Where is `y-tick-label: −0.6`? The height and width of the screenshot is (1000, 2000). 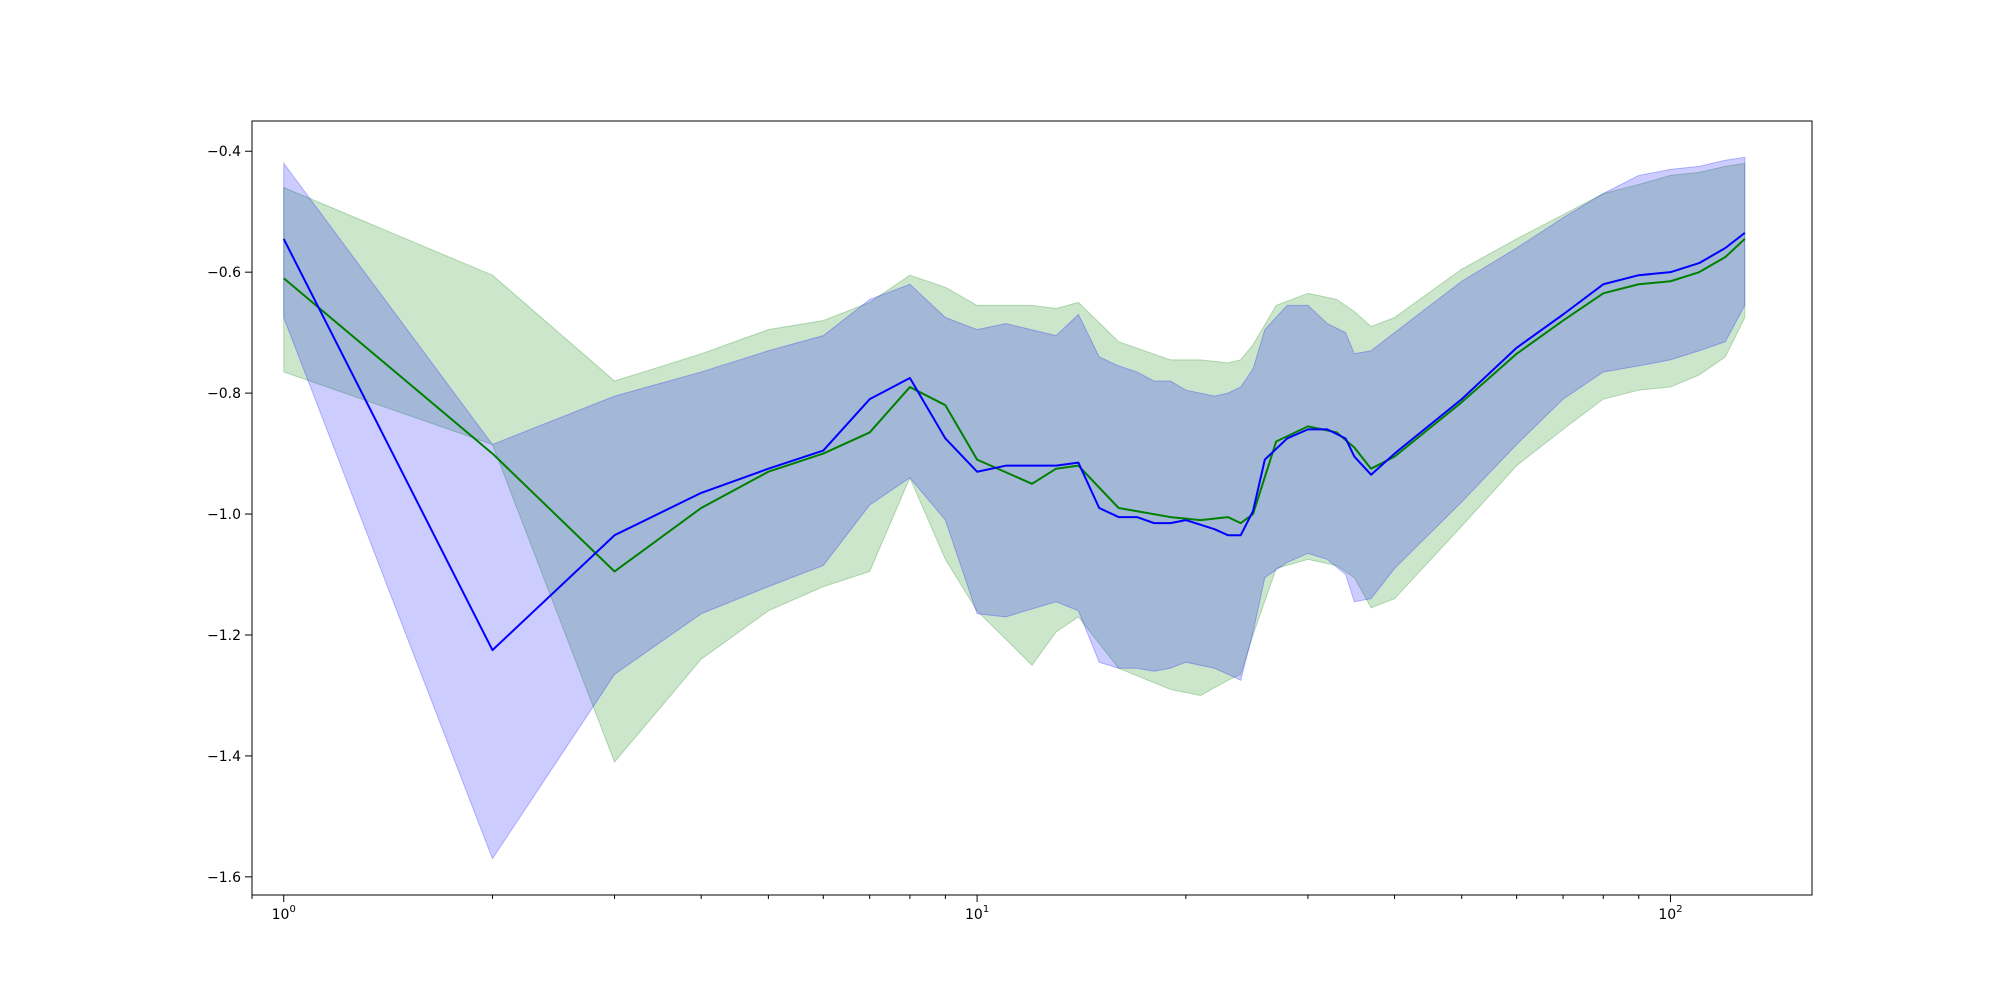
y-tick-label: −0.6 is located at coordinates (224, 273).